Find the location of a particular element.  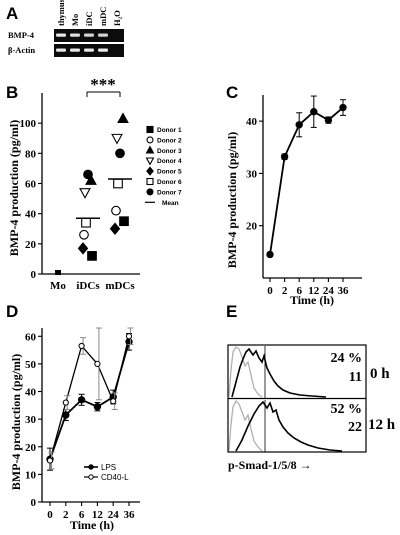

x-tick-label: 12 is located at coordinates (98, 515).